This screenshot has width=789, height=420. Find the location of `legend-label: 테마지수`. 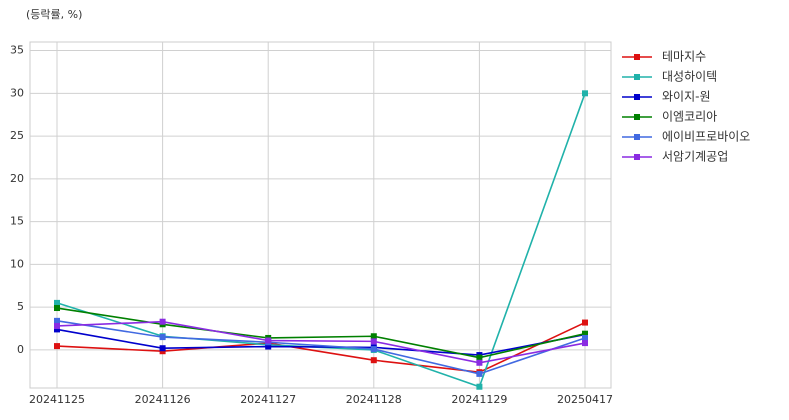

legend-label: 테마지수 is located at coordinates (684, 57).